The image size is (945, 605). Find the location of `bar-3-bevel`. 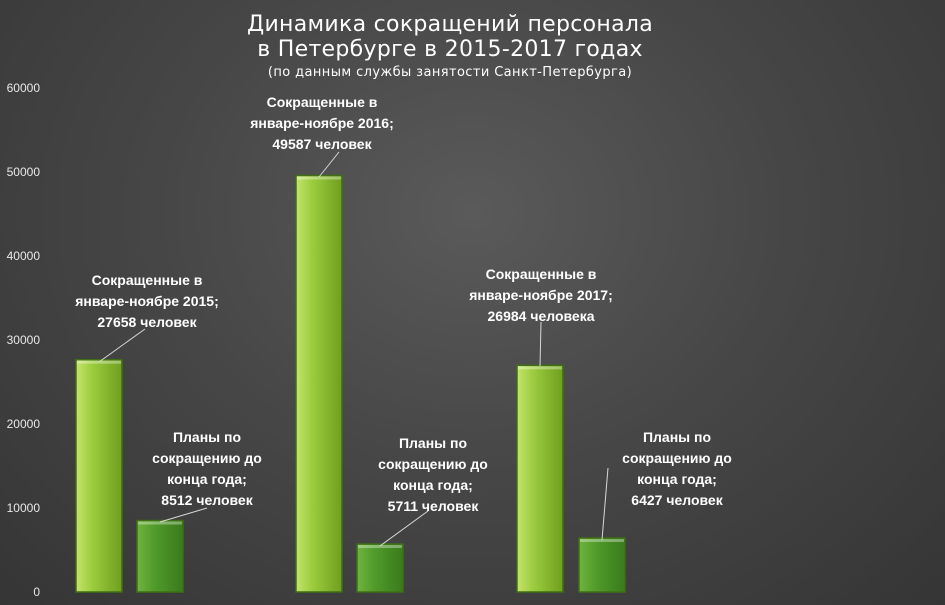

bar-3-bevel is located at coordinates (319, 178).